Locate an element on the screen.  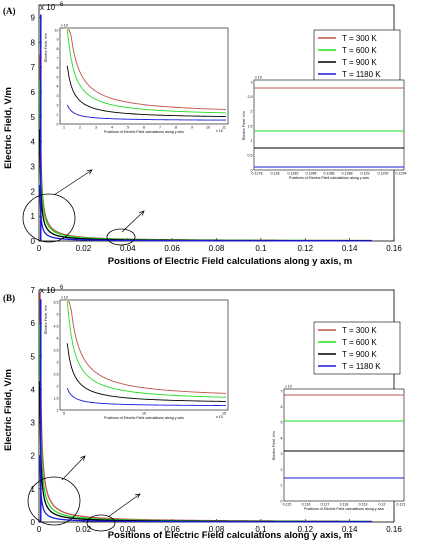
inset-left-y-tick: 7 is located at coordinates (58, 59).